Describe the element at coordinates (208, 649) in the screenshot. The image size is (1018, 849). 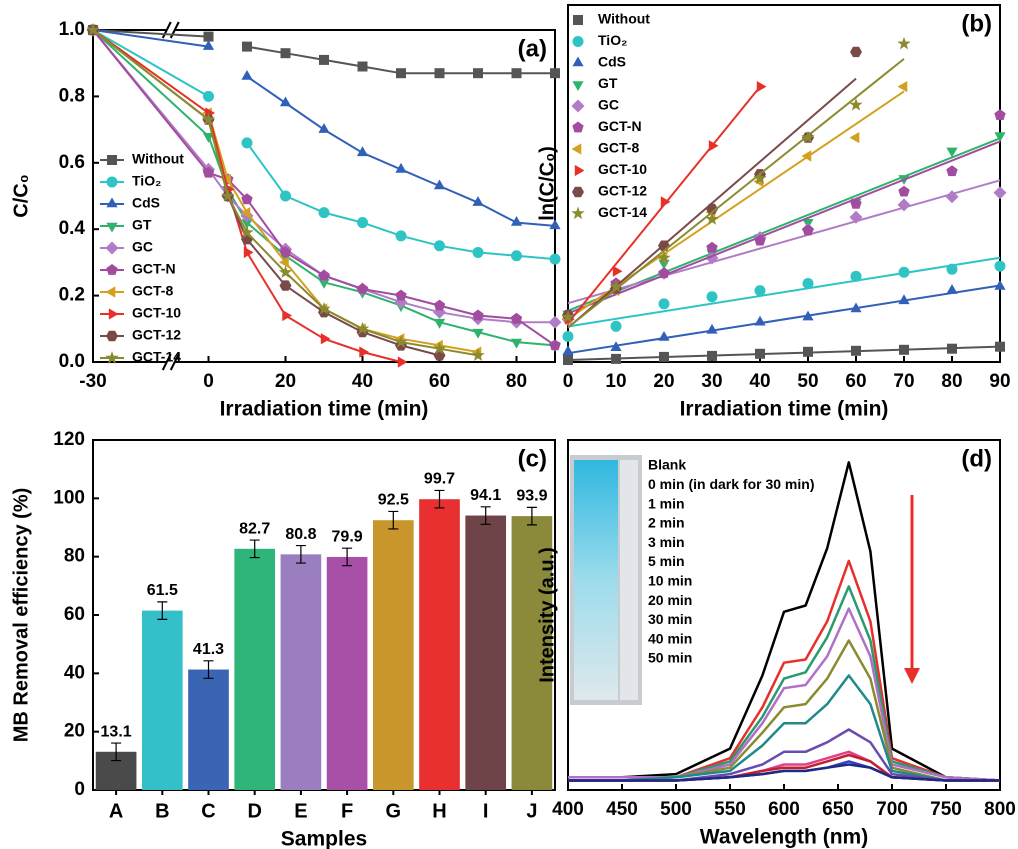
I see `value-label: 41.3` at that location.